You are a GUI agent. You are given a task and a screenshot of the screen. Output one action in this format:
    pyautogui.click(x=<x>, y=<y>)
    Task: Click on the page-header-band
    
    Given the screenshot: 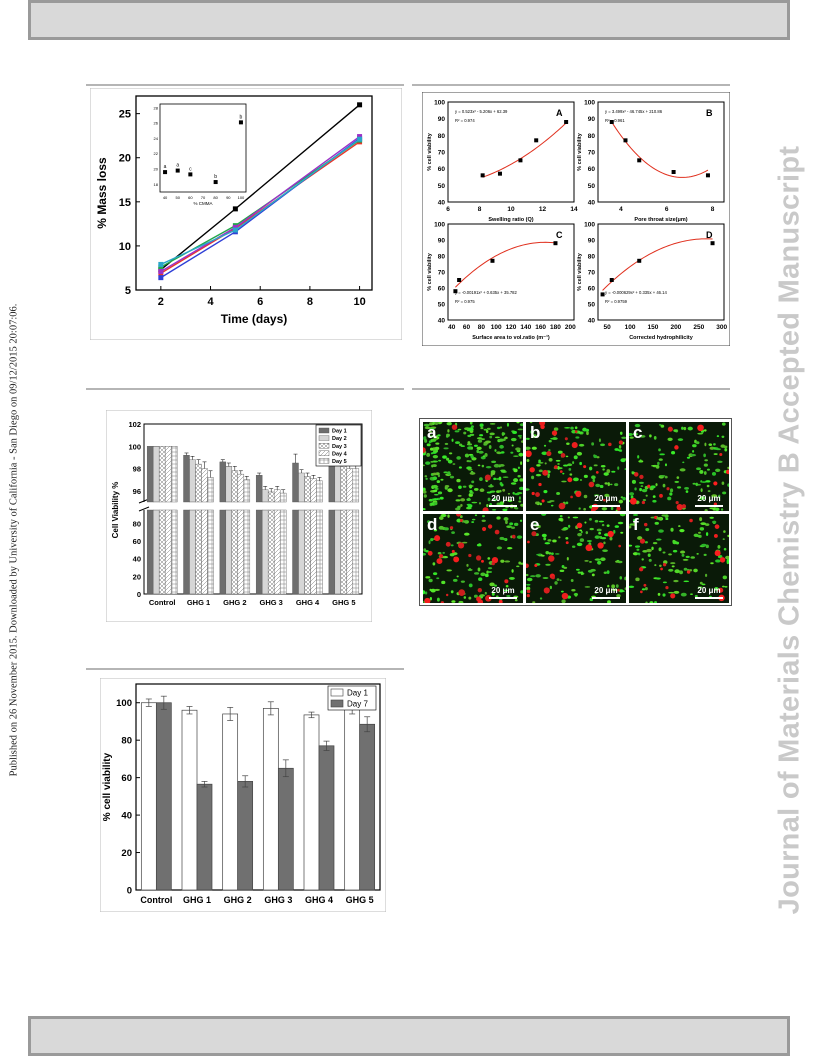 What is the action you would take?
    pyautogui.click(x=409, y=20)
    